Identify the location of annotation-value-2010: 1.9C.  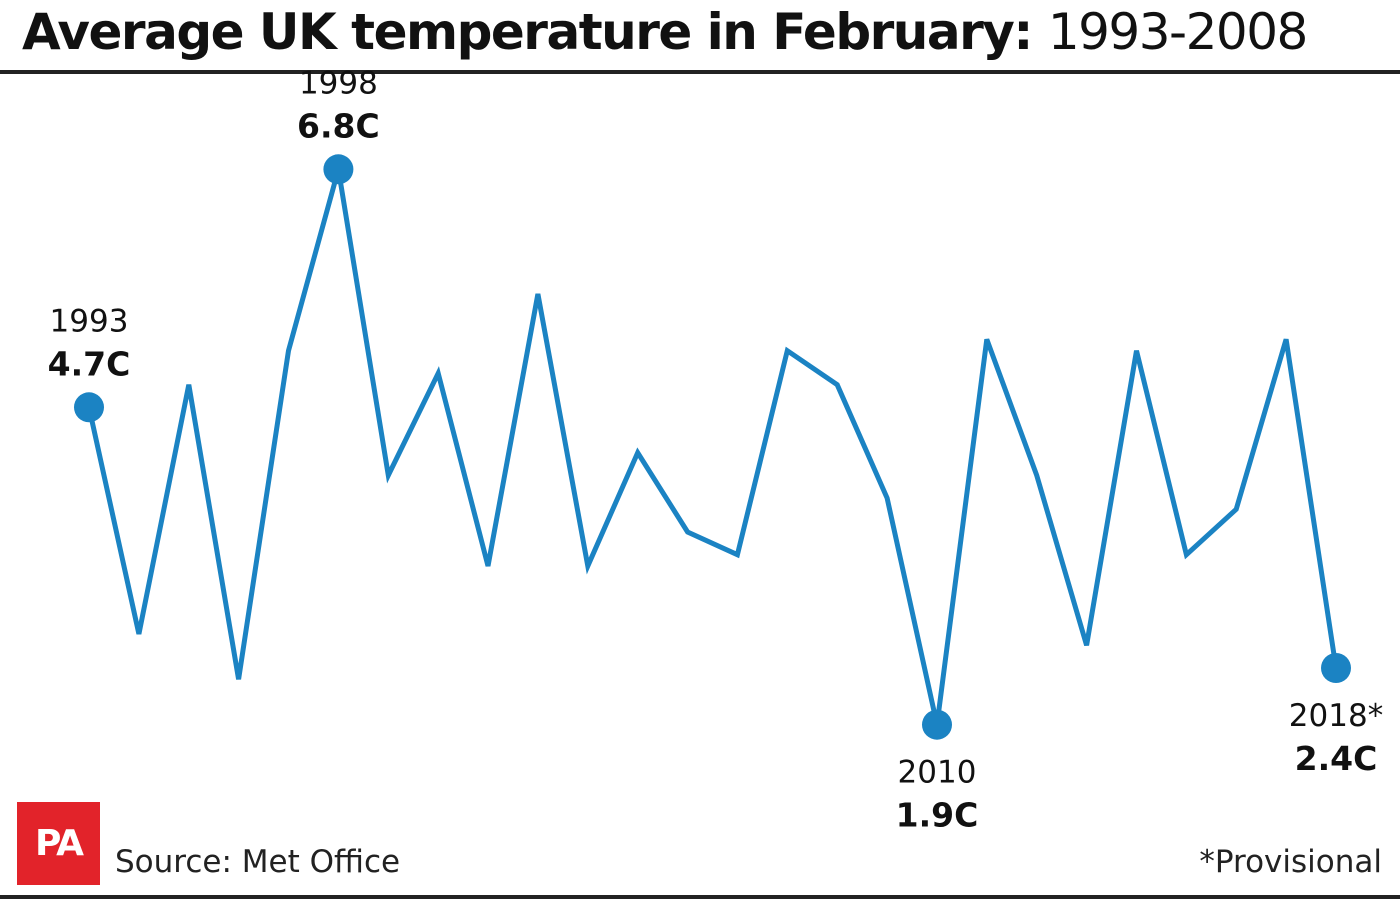
(937, 815).